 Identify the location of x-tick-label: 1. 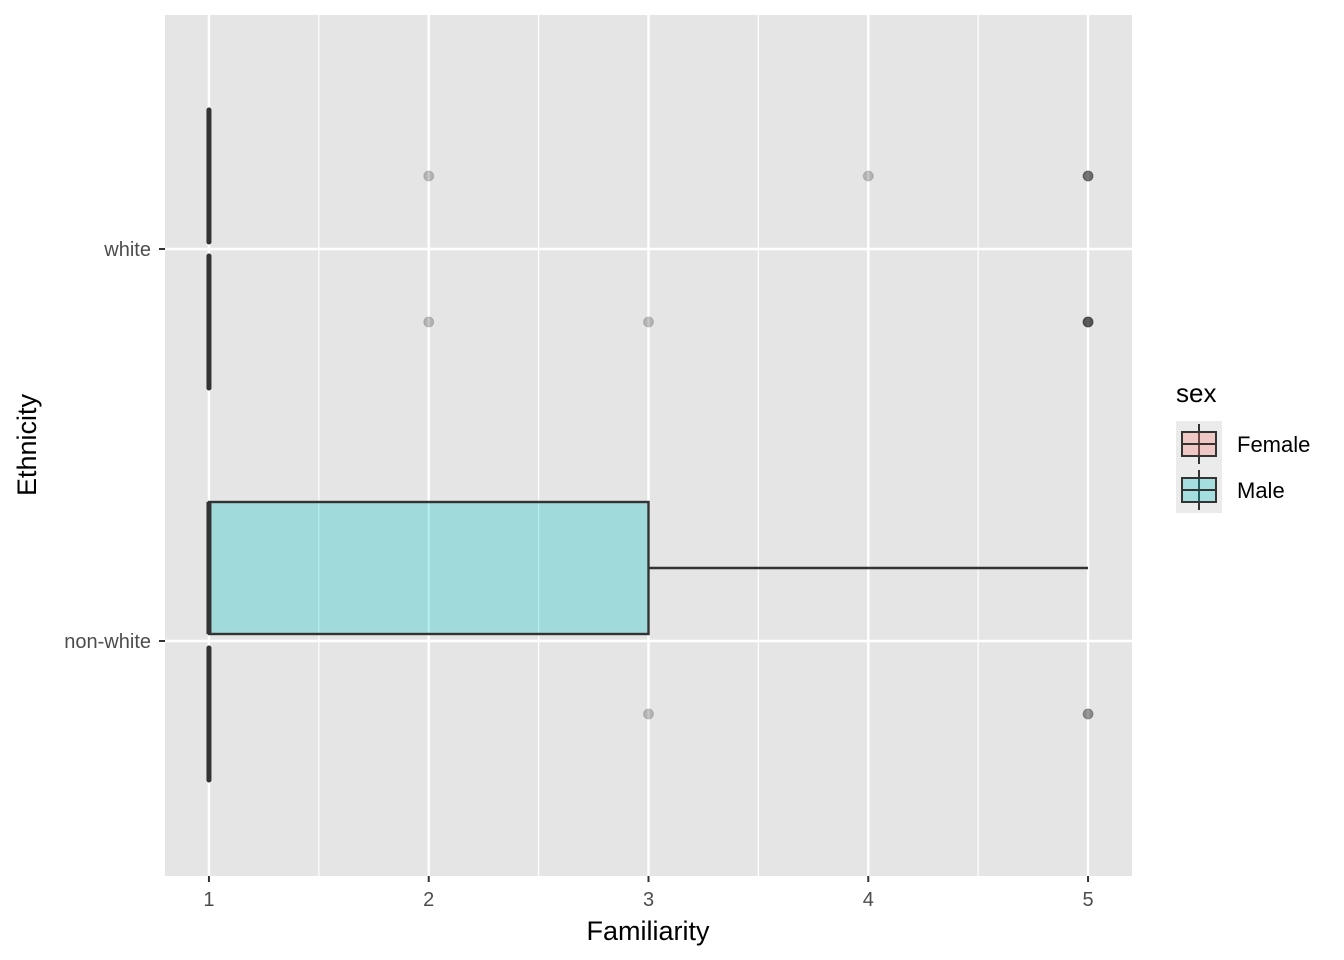
(208, 900).